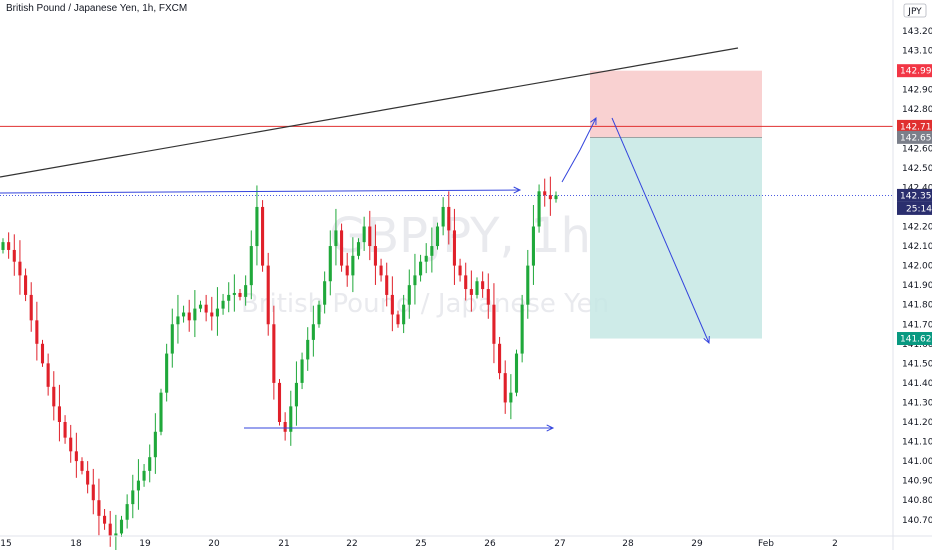 This screenshot has height=555, width=932. Describe the element at coordinates (76, 544) in the screenshot. I see `time-tick-label: 18` at that location.